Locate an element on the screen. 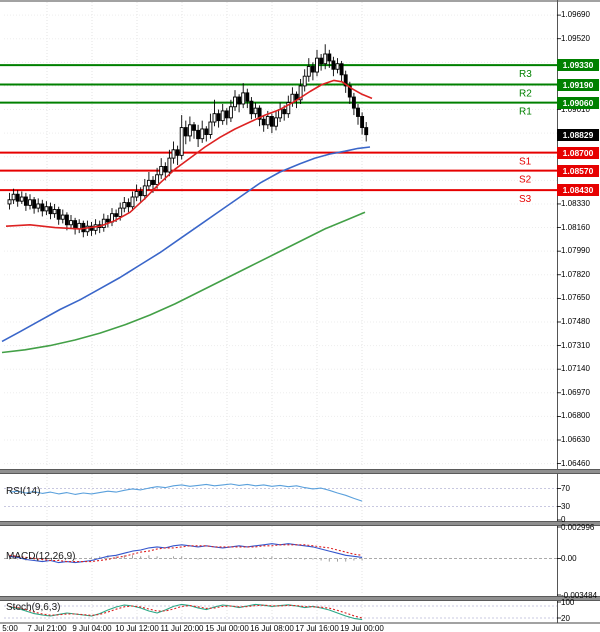 This screenshot has height=632, width=600. rsi-indicator-label: RSI(14) is located at coordinates (23, 491).